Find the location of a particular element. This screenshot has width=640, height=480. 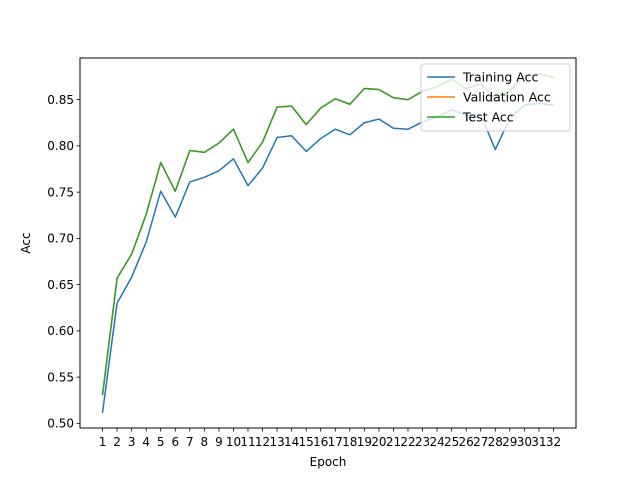

y-tick-label: 0.55 is located at coordinates (60, 377).